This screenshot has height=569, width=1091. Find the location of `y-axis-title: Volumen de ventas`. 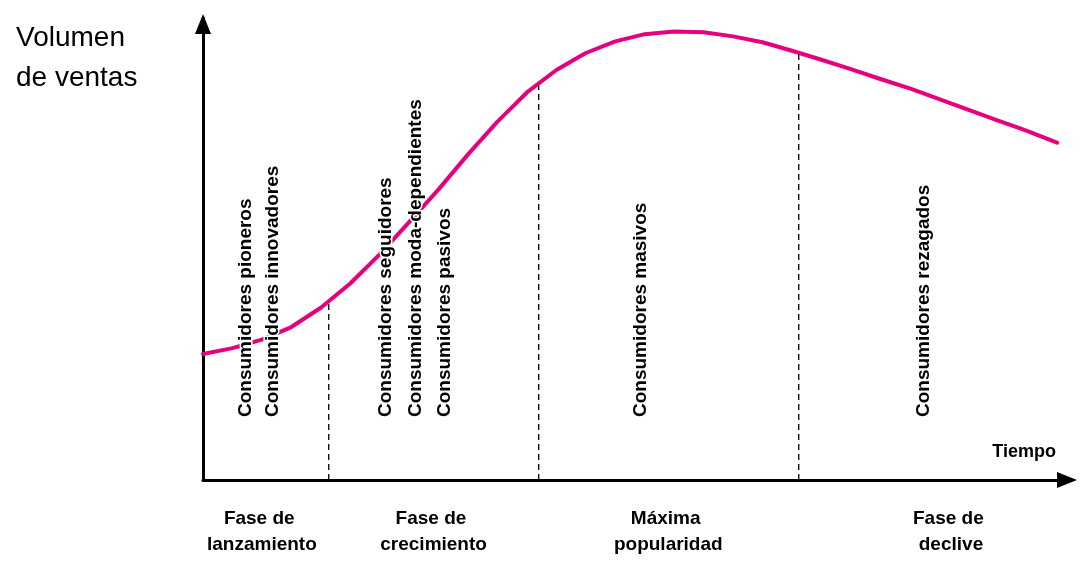

y-axis-title: Volumen de ventas is located at coordinates (77, 56).